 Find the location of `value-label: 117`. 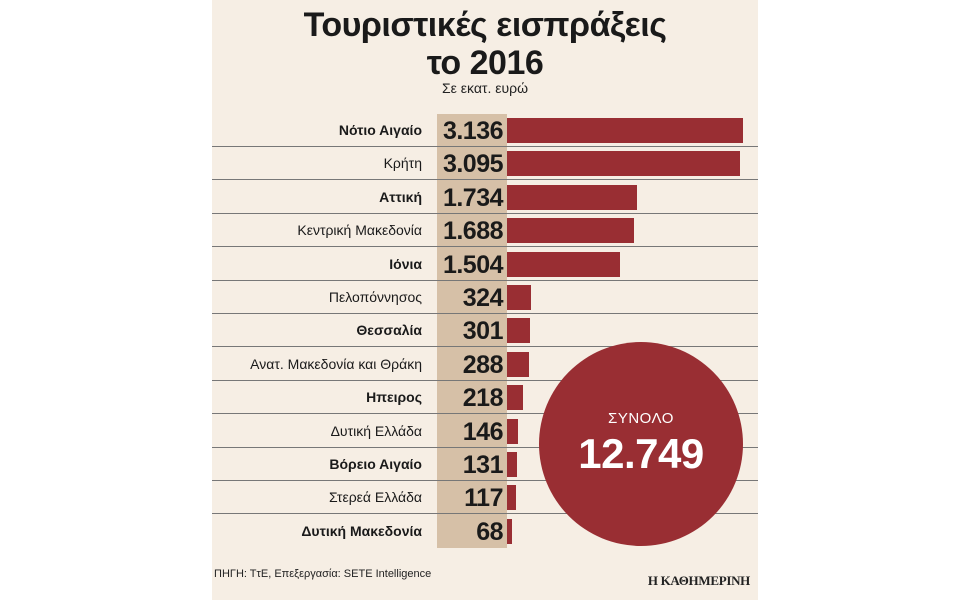

value-label: 117 is located at coordinates (483, 498).